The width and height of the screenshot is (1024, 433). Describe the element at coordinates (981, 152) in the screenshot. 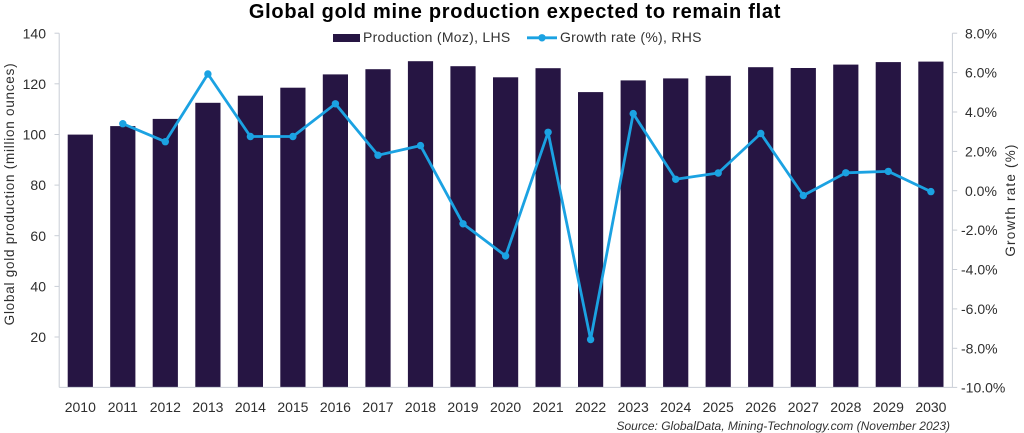

I see `svg-text: 2.0%` at that location.